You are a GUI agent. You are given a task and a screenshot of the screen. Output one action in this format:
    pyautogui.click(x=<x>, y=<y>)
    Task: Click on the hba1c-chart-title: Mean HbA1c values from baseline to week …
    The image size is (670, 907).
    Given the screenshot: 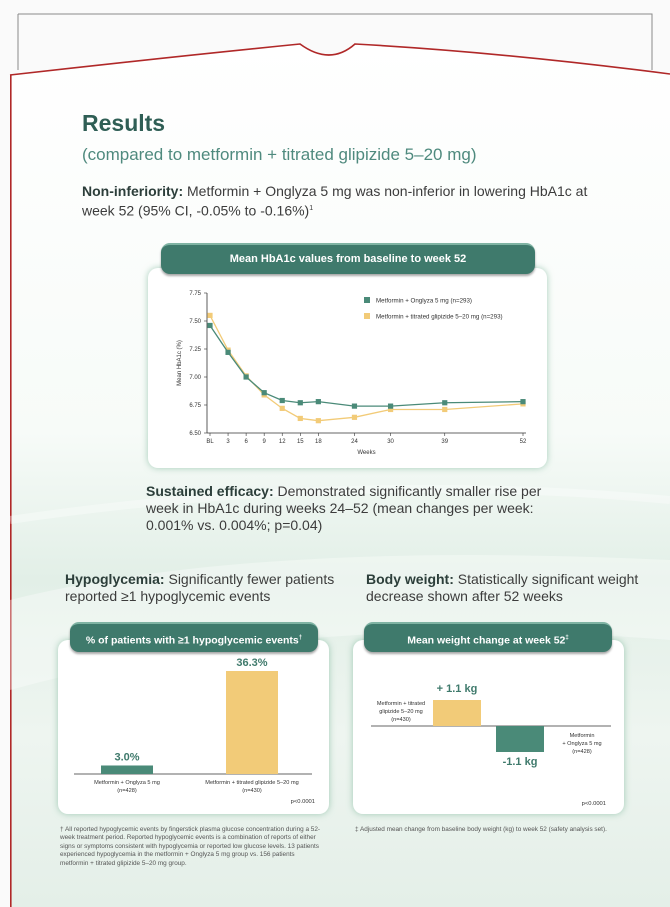 What is the action you would take?
    pyautogui.click(x=348, y=259)
    